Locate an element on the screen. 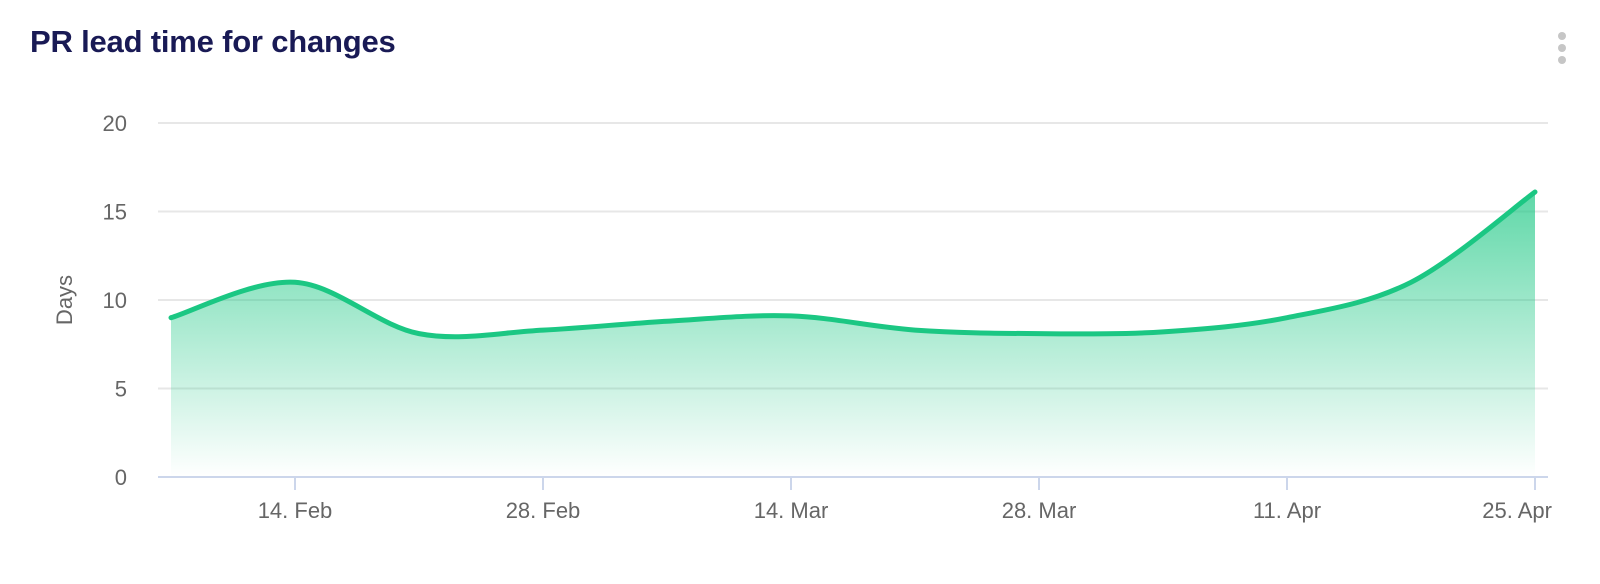 The width and height of the screenshot is (1600, 584). x-axis-label: 14. Feb is located at coordinates (295, 510).